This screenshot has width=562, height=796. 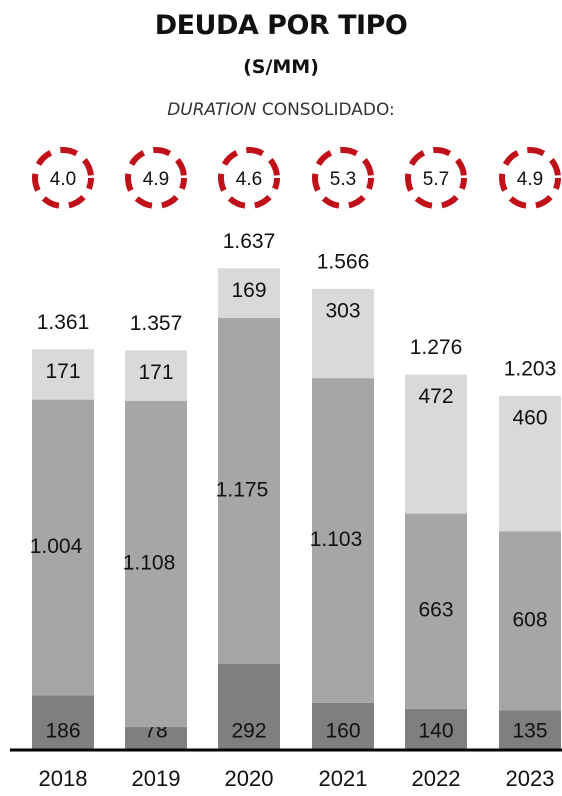 What do you see at coordinates (342, 731) in the screenshot?
I see `segment-label-bottom-2021: 160` at bounding box center [342, 731].